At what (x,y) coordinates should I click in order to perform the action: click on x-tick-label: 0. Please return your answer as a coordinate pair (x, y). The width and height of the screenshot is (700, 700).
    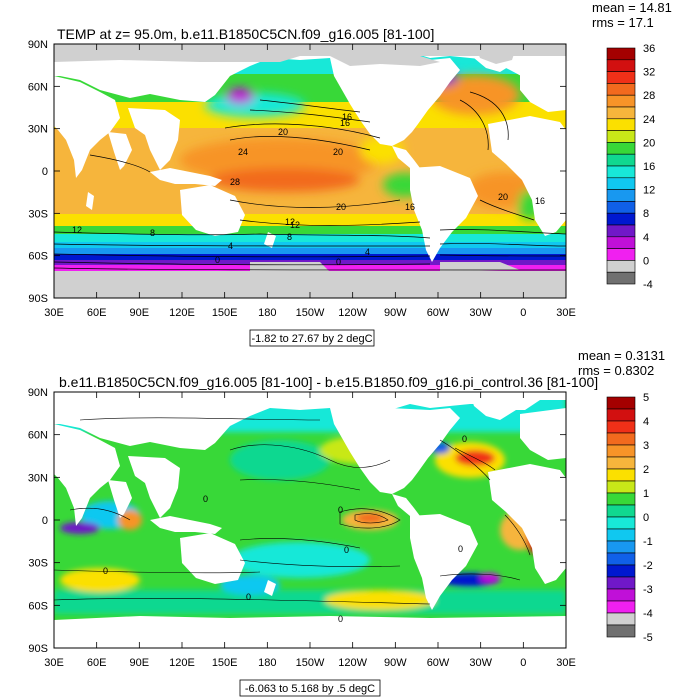
    Looking at the image, I should click on (523, 663).